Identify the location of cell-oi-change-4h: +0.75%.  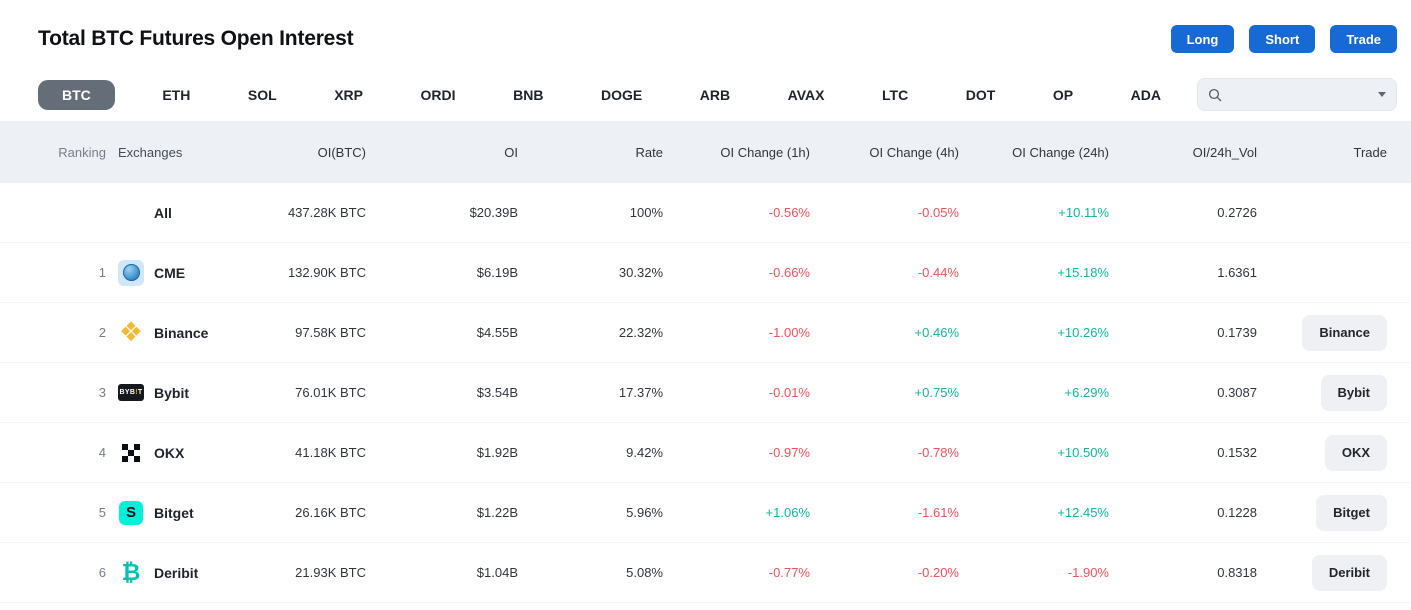
(936, 392).